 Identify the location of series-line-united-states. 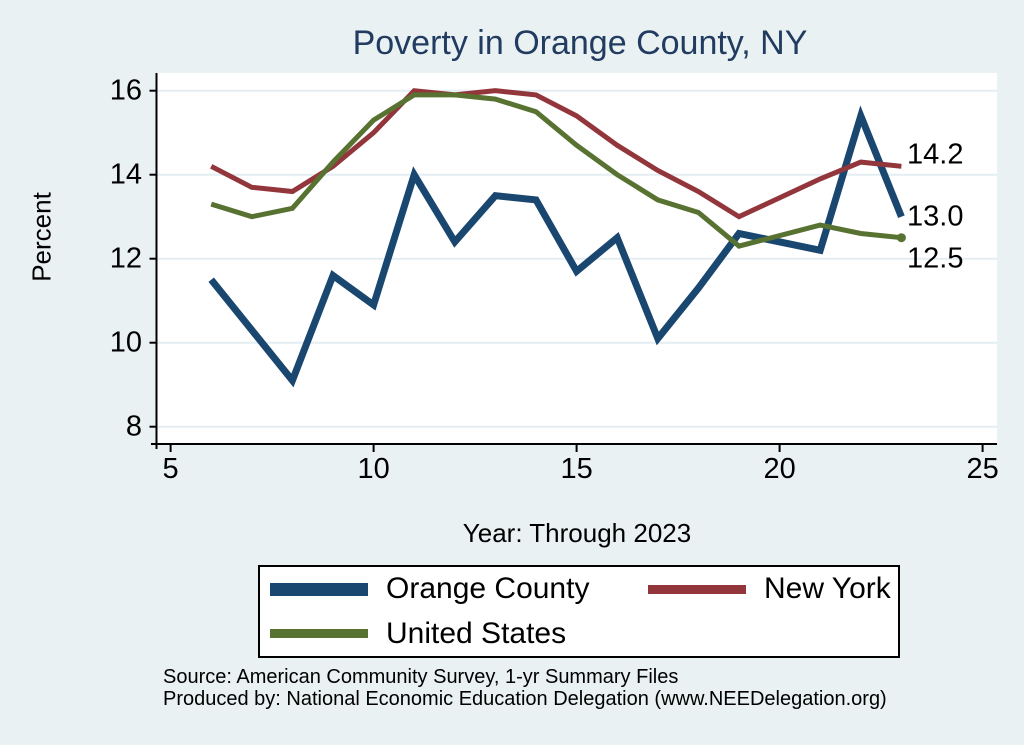
(556, 170).